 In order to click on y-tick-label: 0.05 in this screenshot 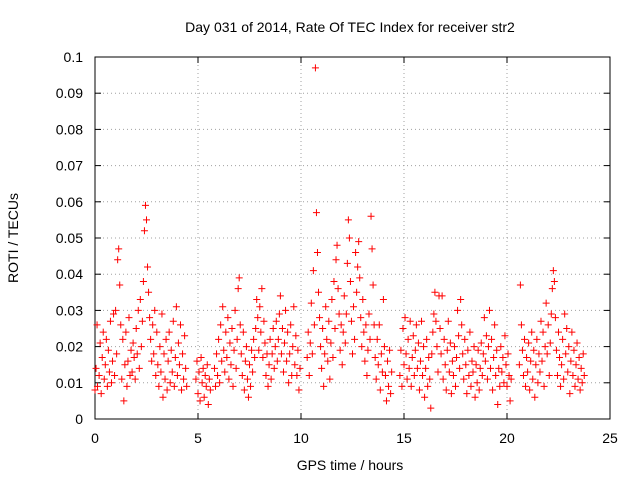, I will do `click(69, 238)`.